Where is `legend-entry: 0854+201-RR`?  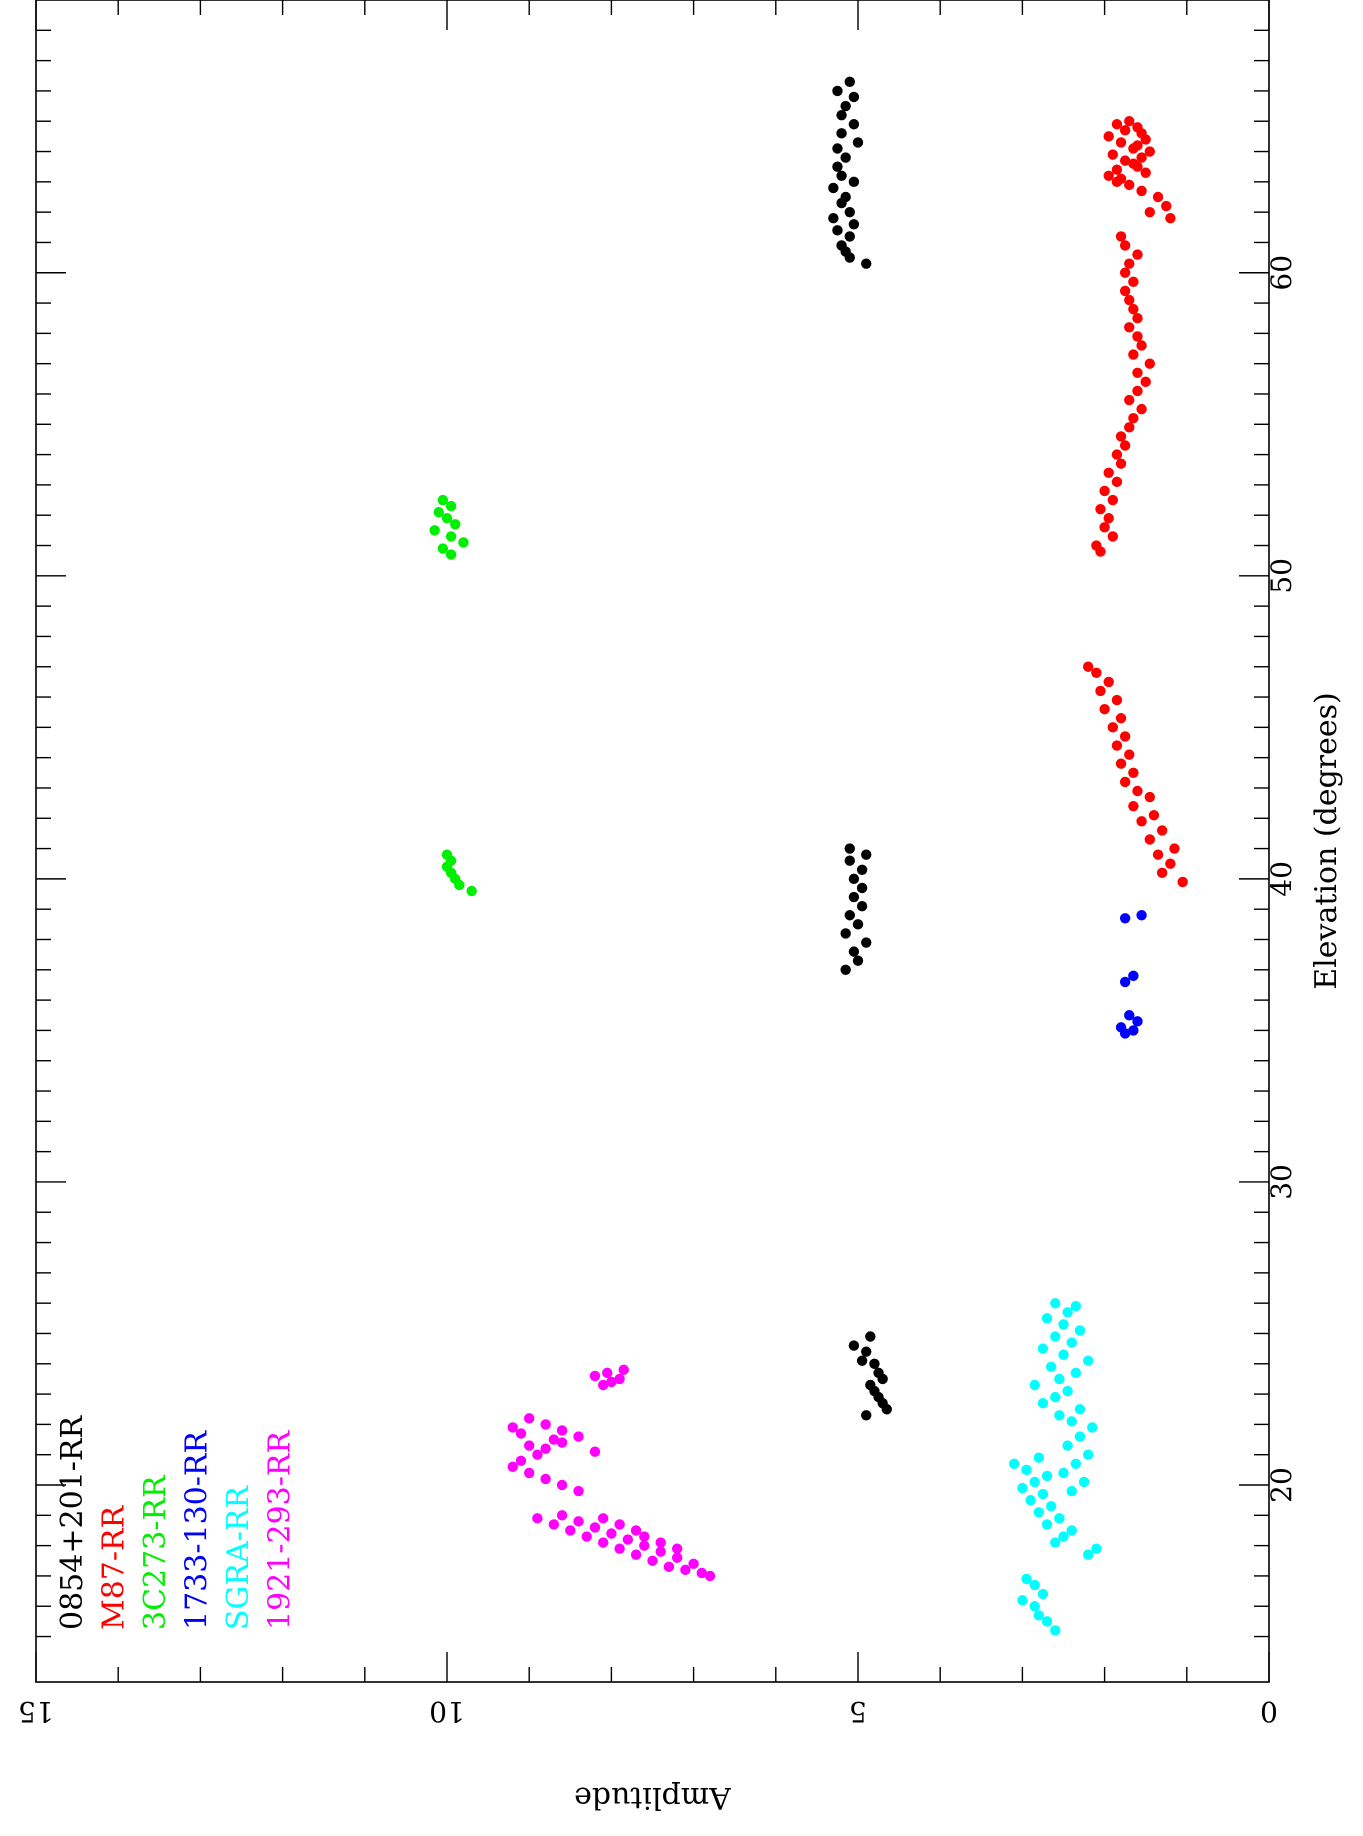
legend-entry: 0854+201-RR is located at coordinates (72, 1522).